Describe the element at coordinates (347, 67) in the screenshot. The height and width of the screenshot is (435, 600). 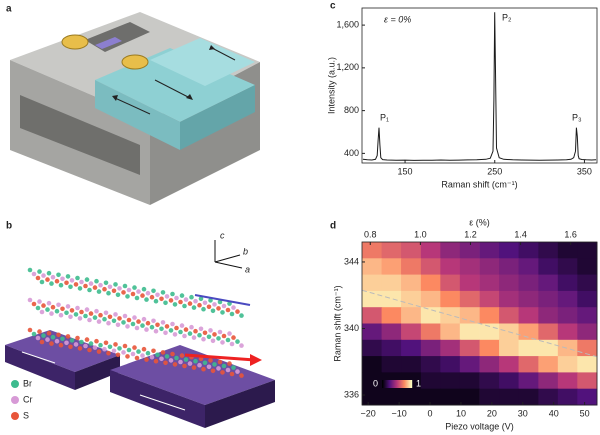
I see `y-tick-label: 1,200` at that location.